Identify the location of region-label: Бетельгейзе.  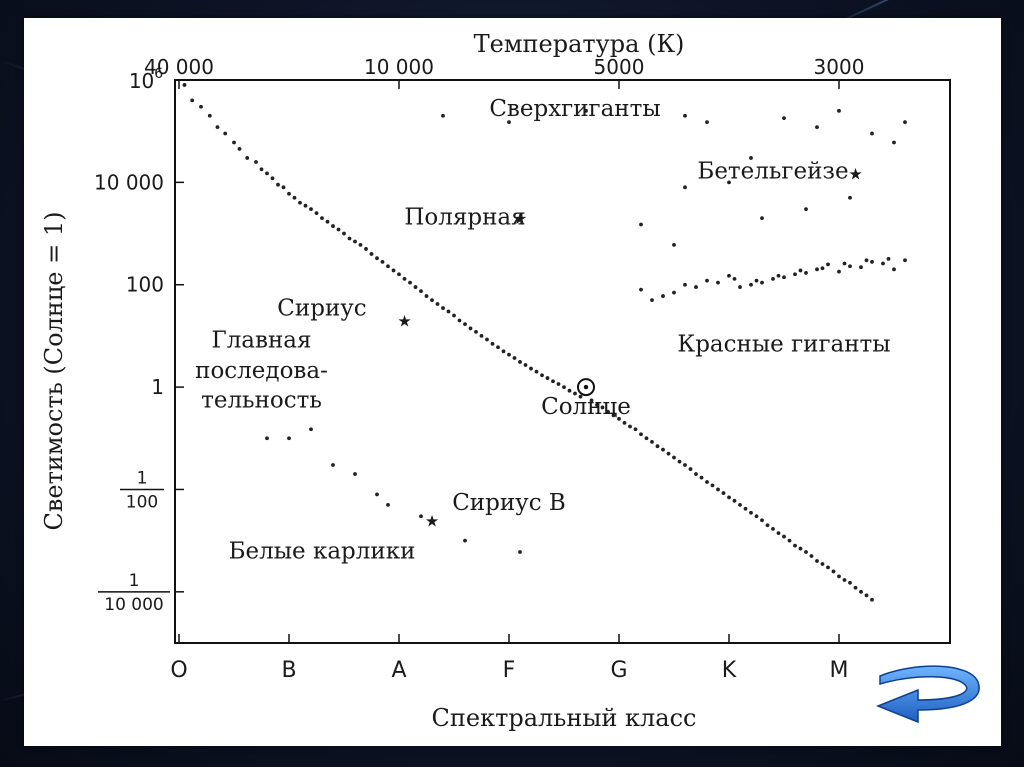
(772, 171).